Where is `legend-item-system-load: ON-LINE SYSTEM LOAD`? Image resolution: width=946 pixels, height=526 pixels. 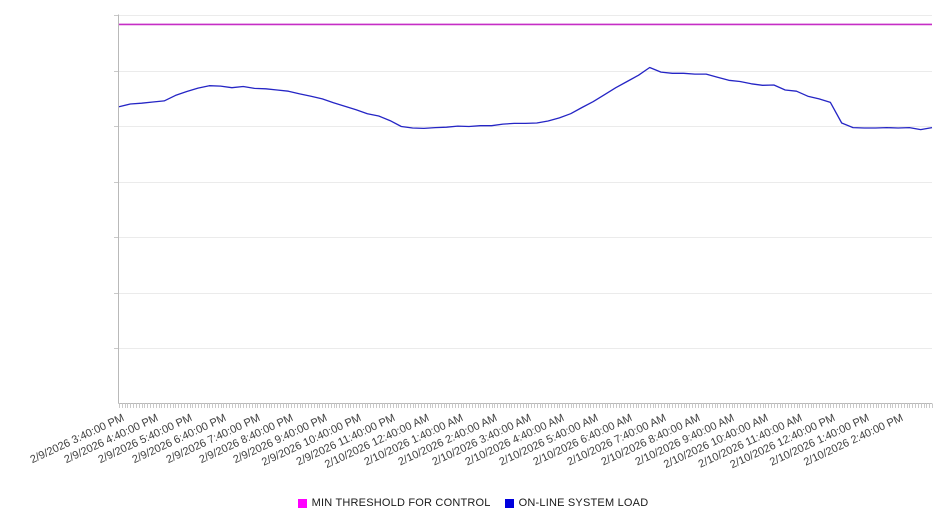 legend-item-system-load: ON-LINE SYSTEM LOAD is located at coordinates (576, 503).